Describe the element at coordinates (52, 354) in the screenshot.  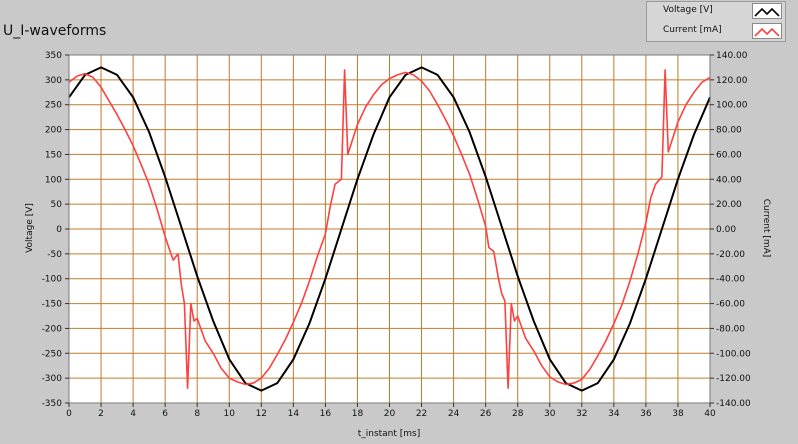
I see `y-left-tick-label: -250` at that location.